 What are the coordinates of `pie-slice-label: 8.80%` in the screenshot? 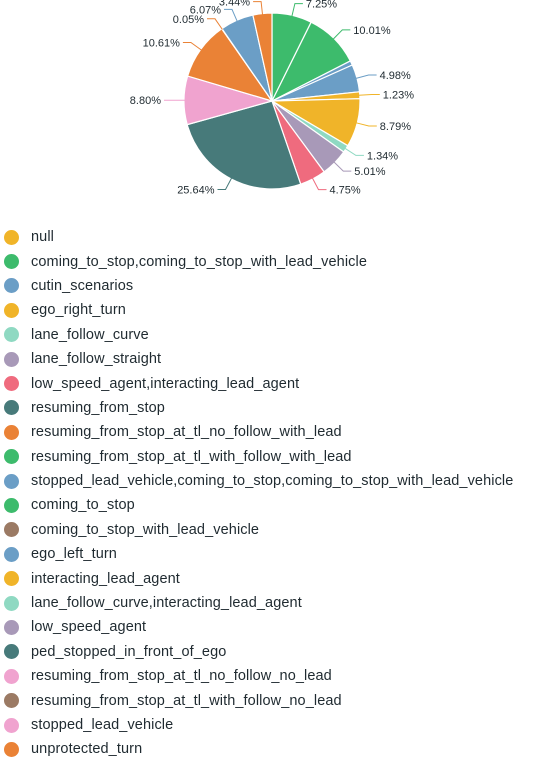 It's located at (145, 101).